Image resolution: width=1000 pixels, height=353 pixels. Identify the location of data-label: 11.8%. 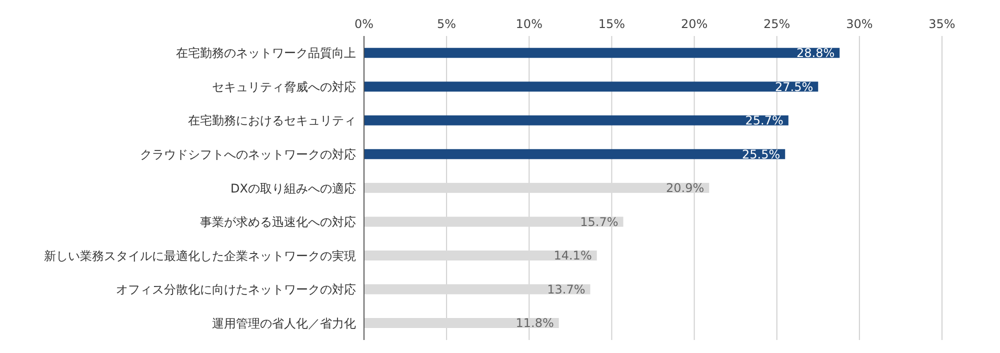
(535, 323).